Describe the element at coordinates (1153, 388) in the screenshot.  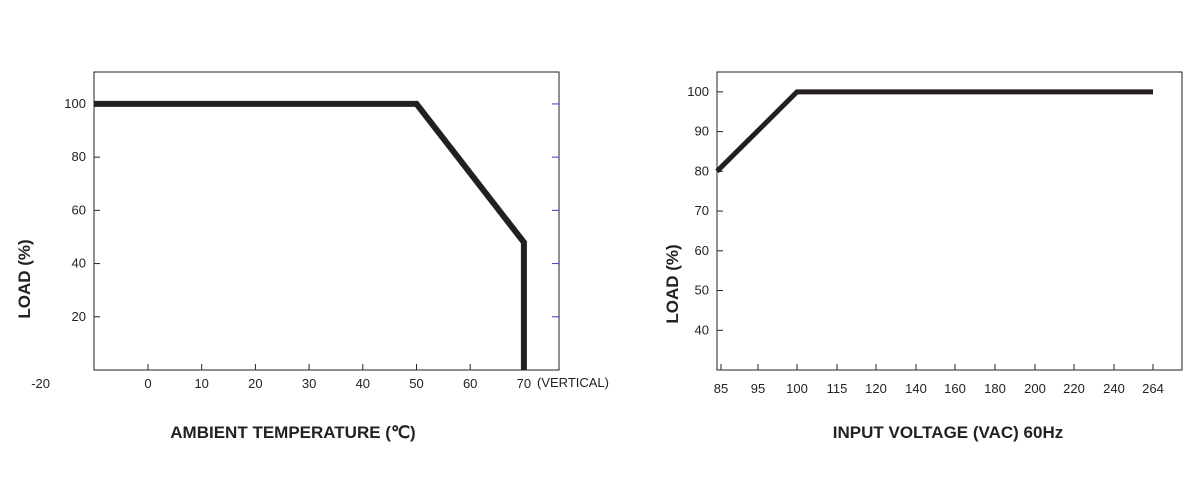
I see `x-tick-label: 264` at that location.